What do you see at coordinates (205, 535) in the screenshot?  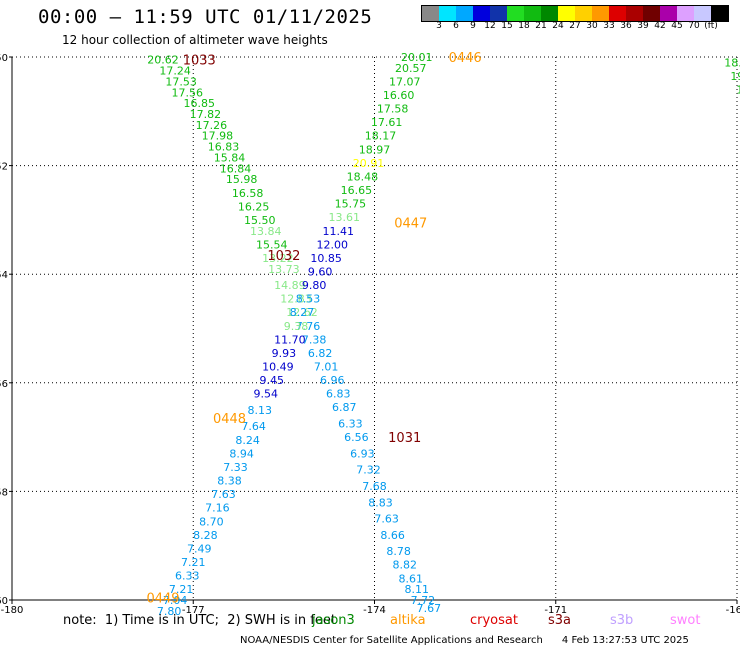 I see `swh-data-label: 8.28` at bounding box center [205, 535].